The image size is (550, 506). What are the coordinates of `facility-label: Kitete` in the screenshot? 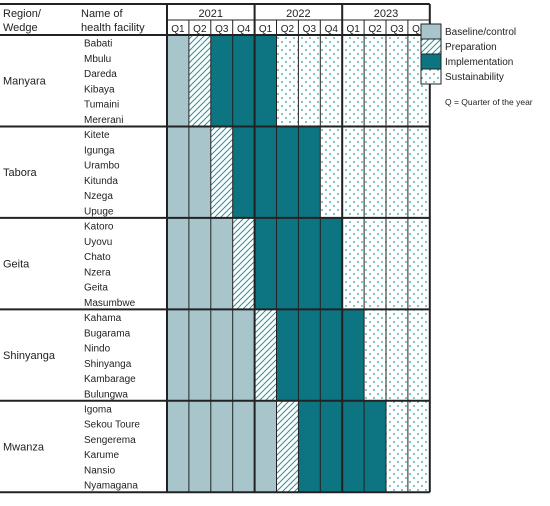 It's located at (97, 135).